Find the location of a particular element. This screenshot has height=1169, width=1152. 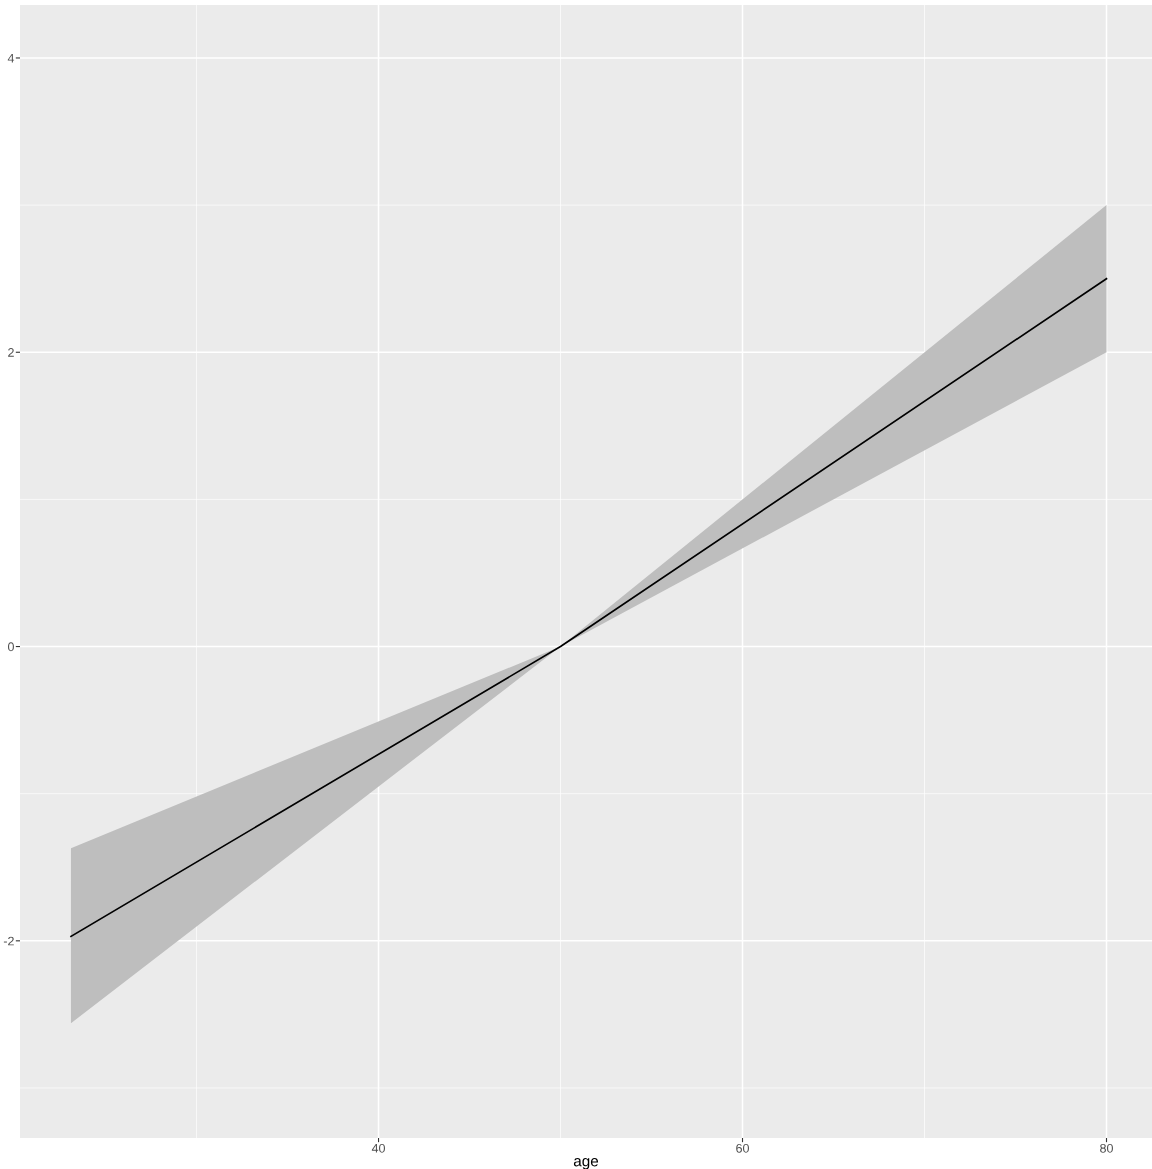

x-tick-label: 40 is located at coordinates (378, 1148).